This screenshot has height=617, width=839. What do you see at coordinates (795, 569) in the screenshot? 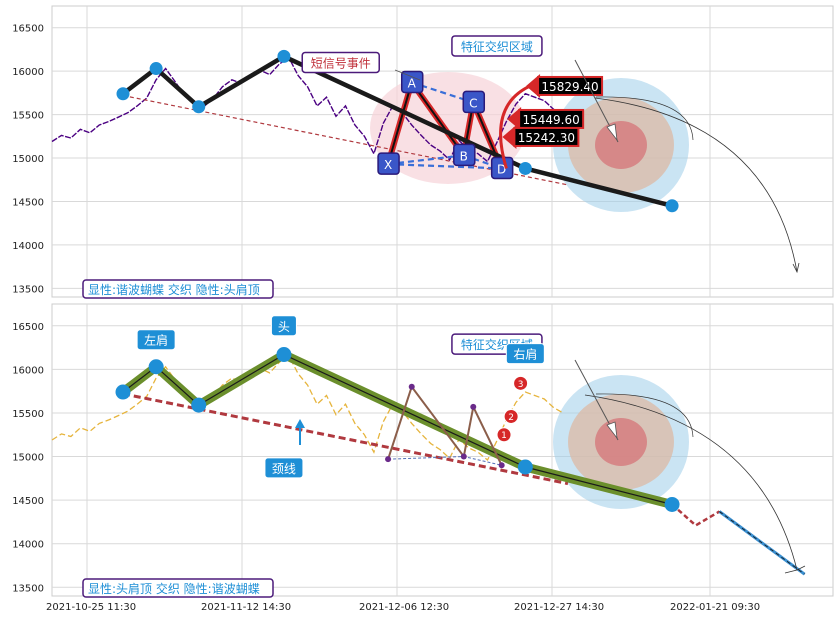
I see `bottom-forecast-arrowhead` at bounding box center [795, 569].